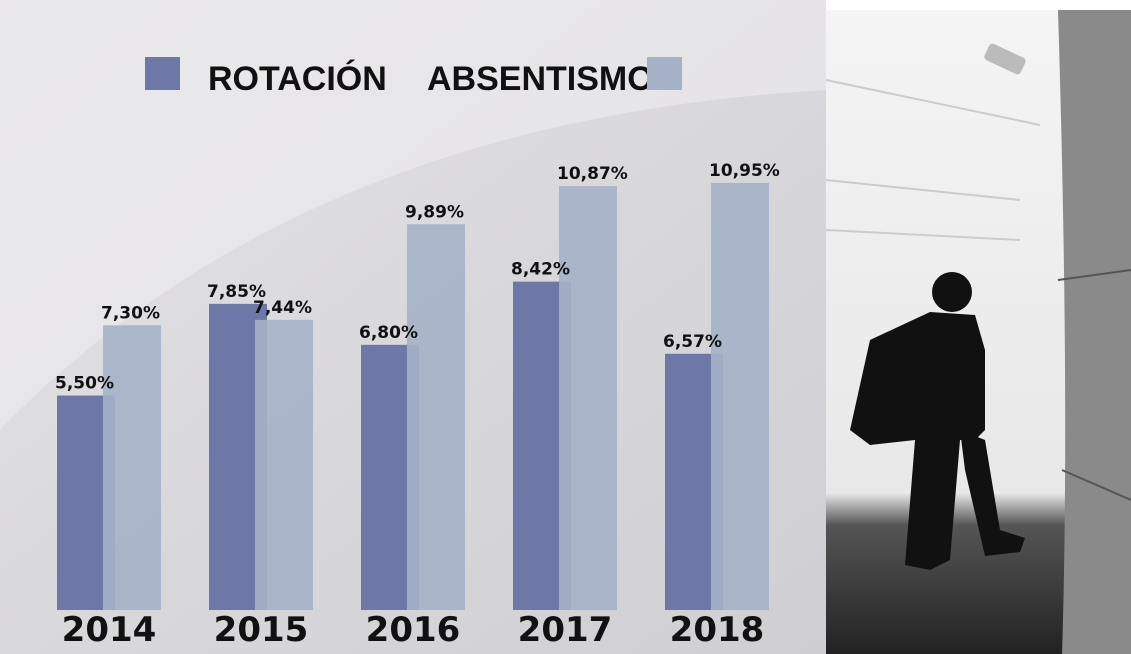 This screenshot has width=1131, height=654. I want to click on x-tick-label: 2014, so click(109, 630).